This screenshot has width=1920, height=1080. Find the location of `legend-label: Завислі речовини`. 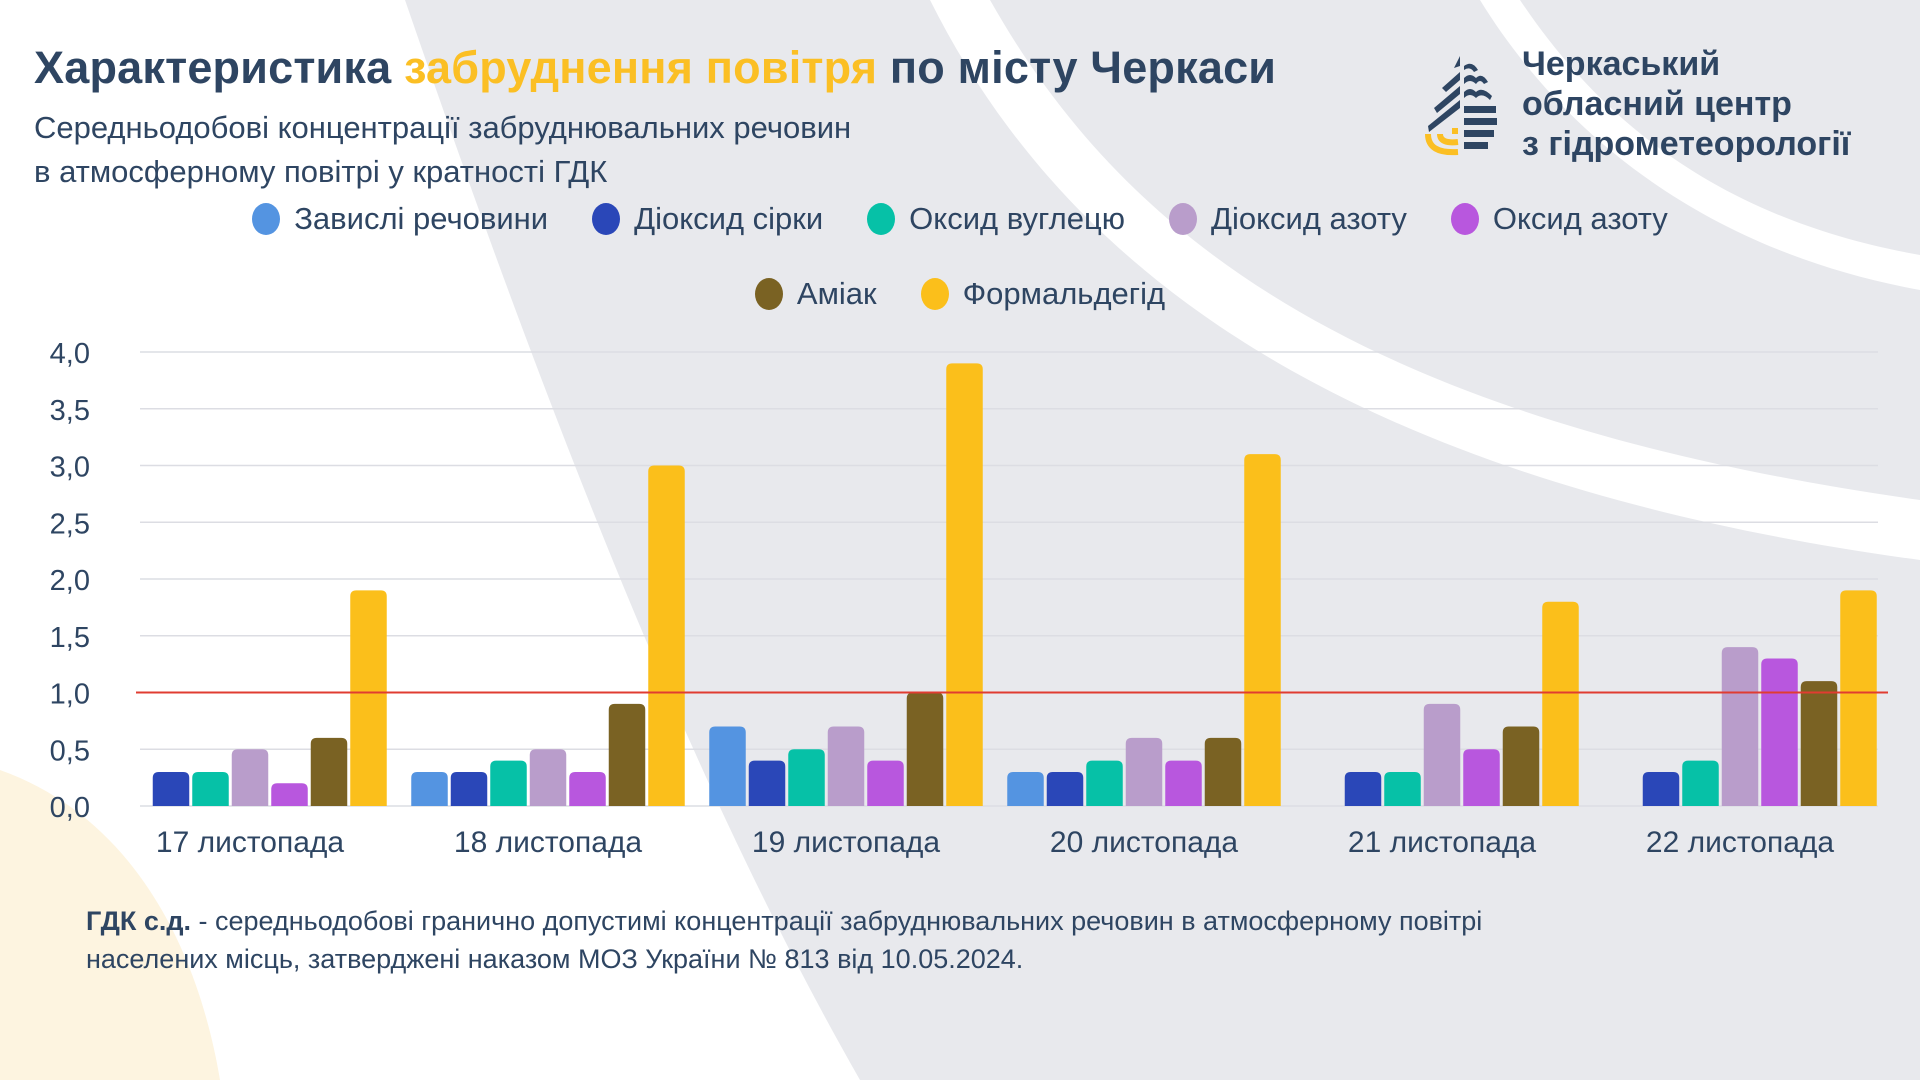

legend-label: Завислі речовини is located at coordinates (421, 218).